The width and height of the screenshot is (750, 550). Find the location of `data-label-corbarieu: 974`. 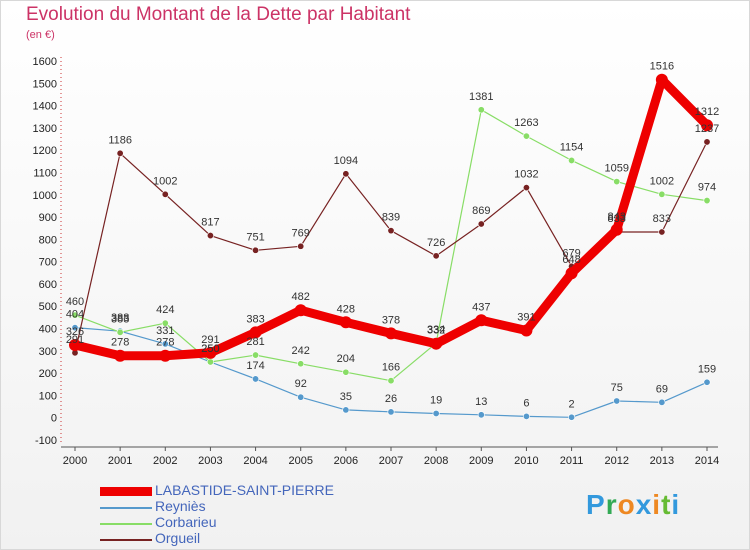

data-label-corbarieu: 974 is located at coordinates (707, 188).